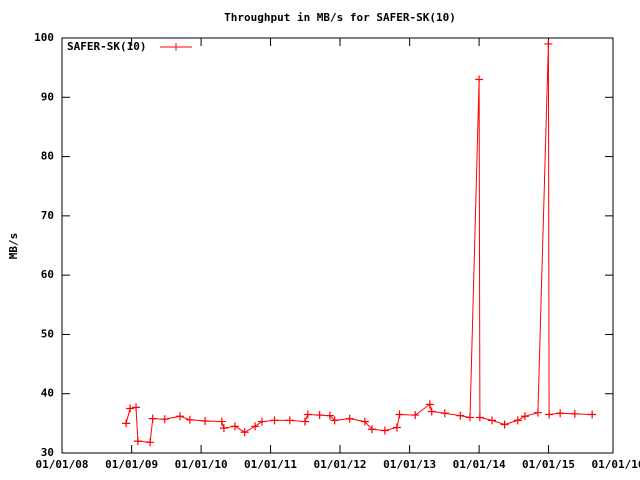  What do you see at coordinates (340, 464) in the screenshot?
I see `x-tick-label: 01/01/12` at bounding box center [340, 464].